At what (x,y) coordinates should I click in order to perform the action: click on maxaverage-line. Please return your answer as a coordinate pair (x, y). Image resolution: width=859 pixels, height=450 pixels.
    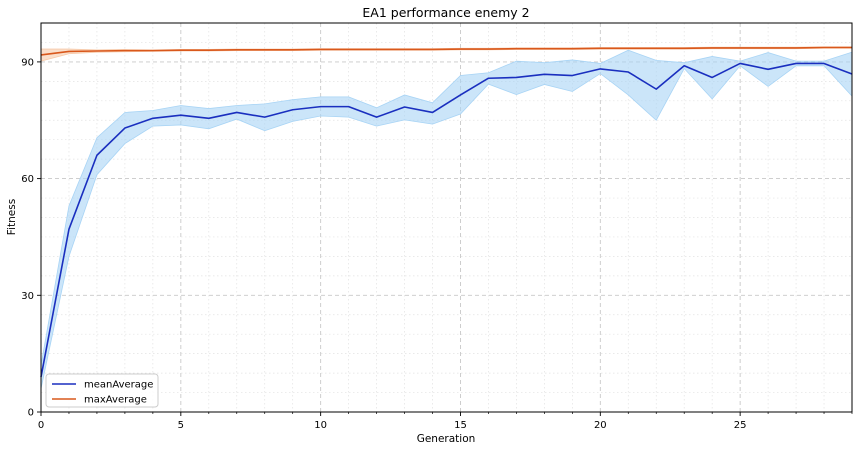
    Looking at the image, I should click on (446, 51).